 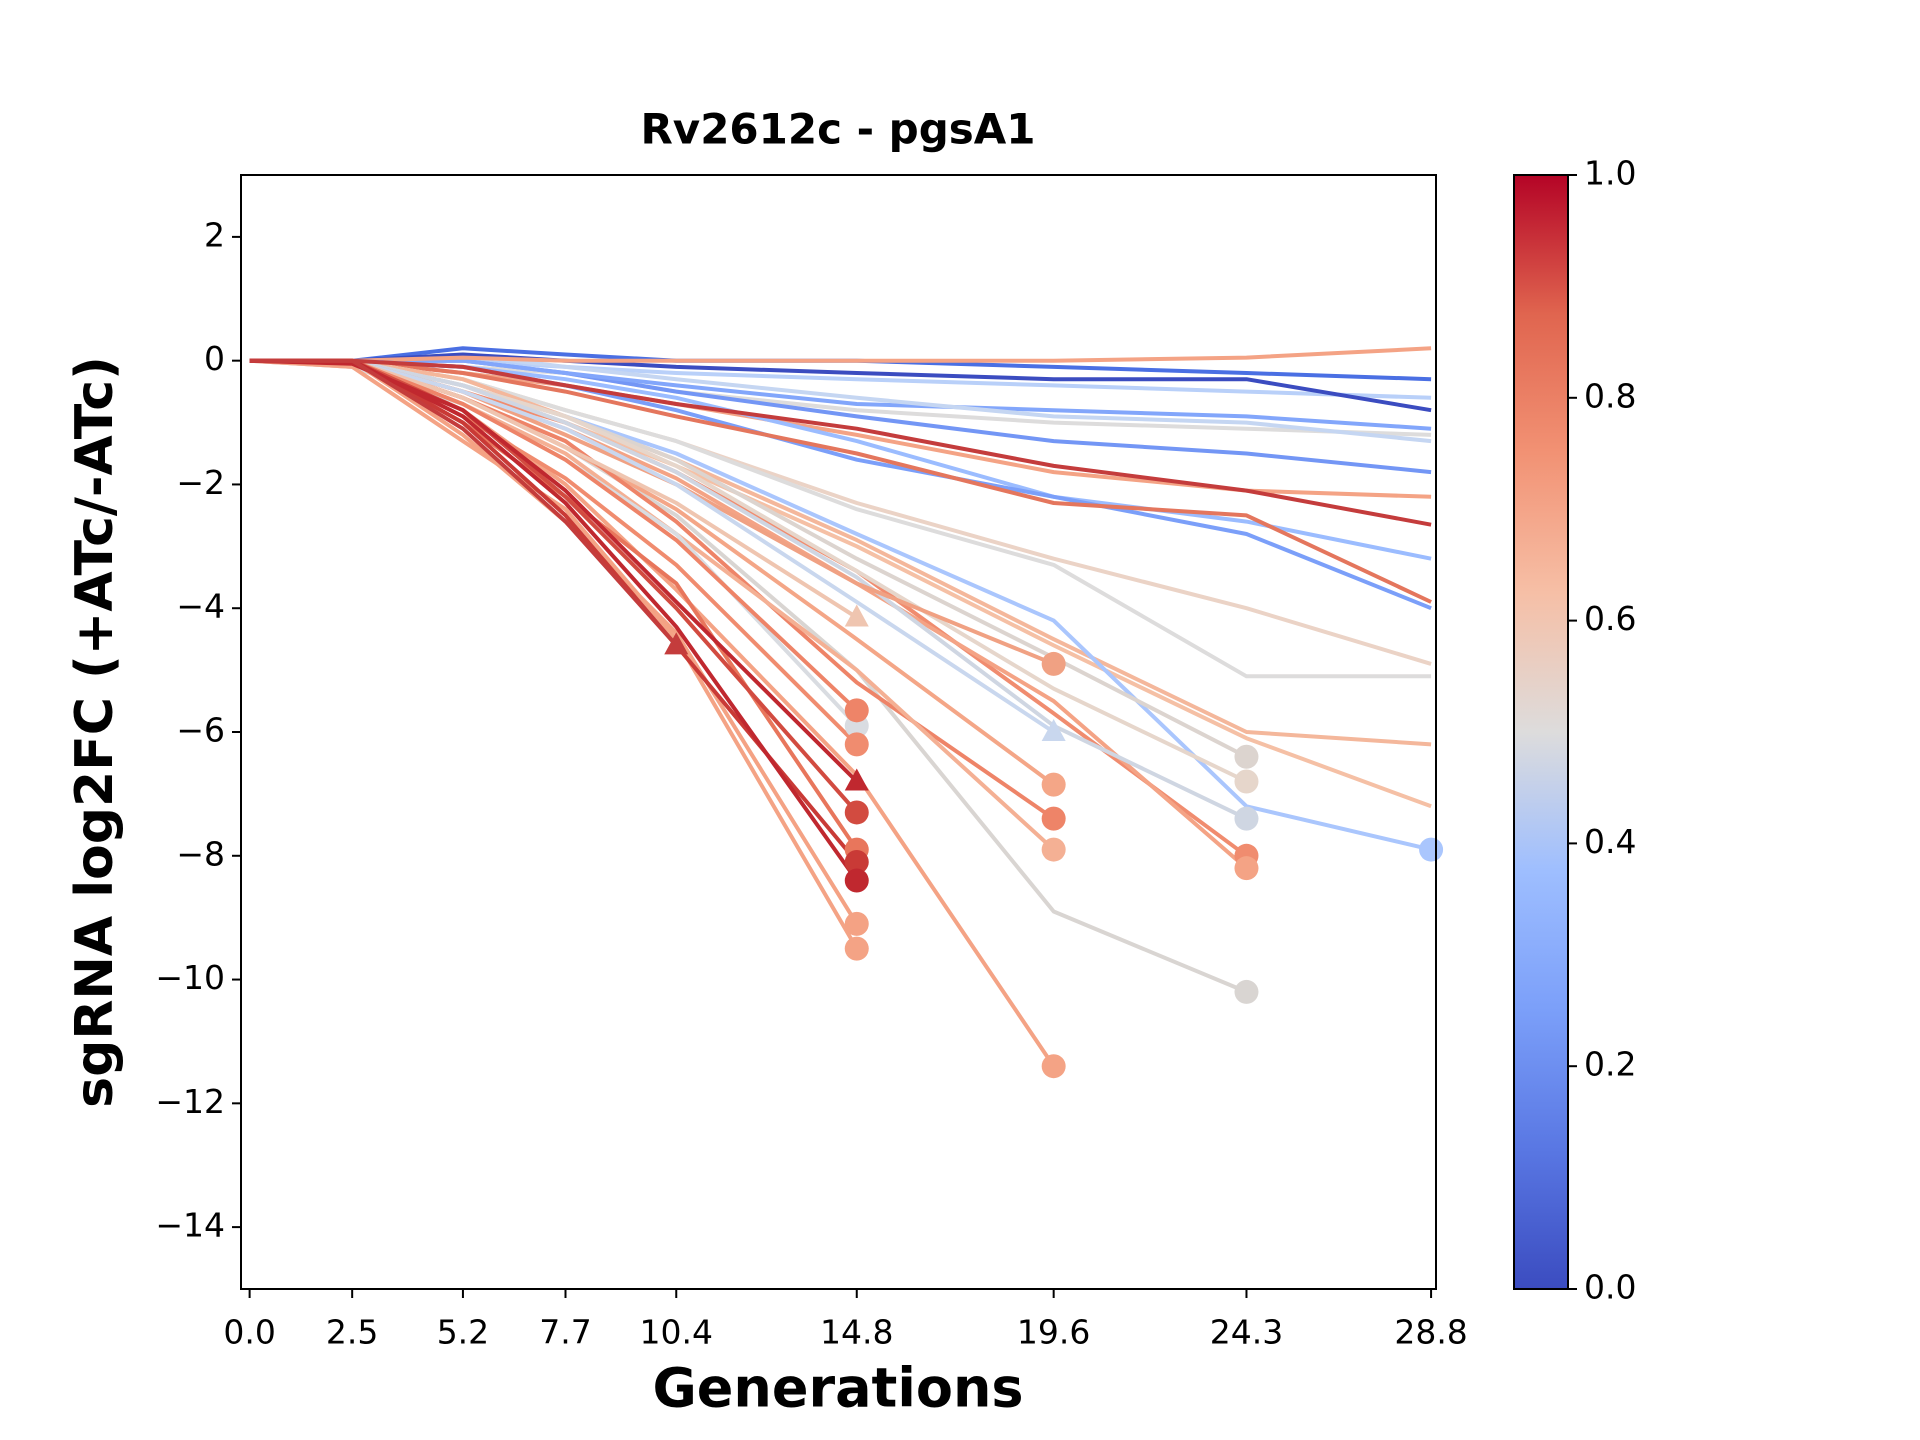 I want to click on colorbar, so click(x=1541, y=732).